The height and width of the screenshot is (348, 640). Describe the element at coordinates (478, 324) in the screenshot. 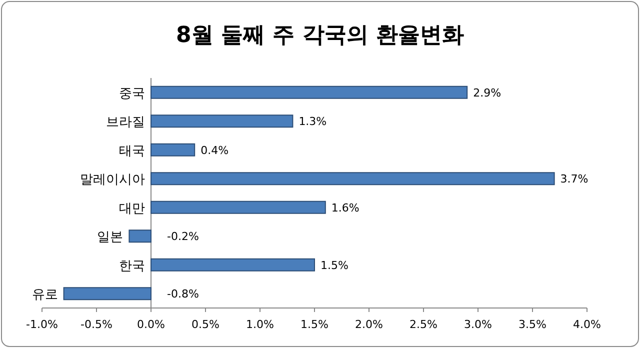

I see `x-tick-label: 3.0%` at that location.